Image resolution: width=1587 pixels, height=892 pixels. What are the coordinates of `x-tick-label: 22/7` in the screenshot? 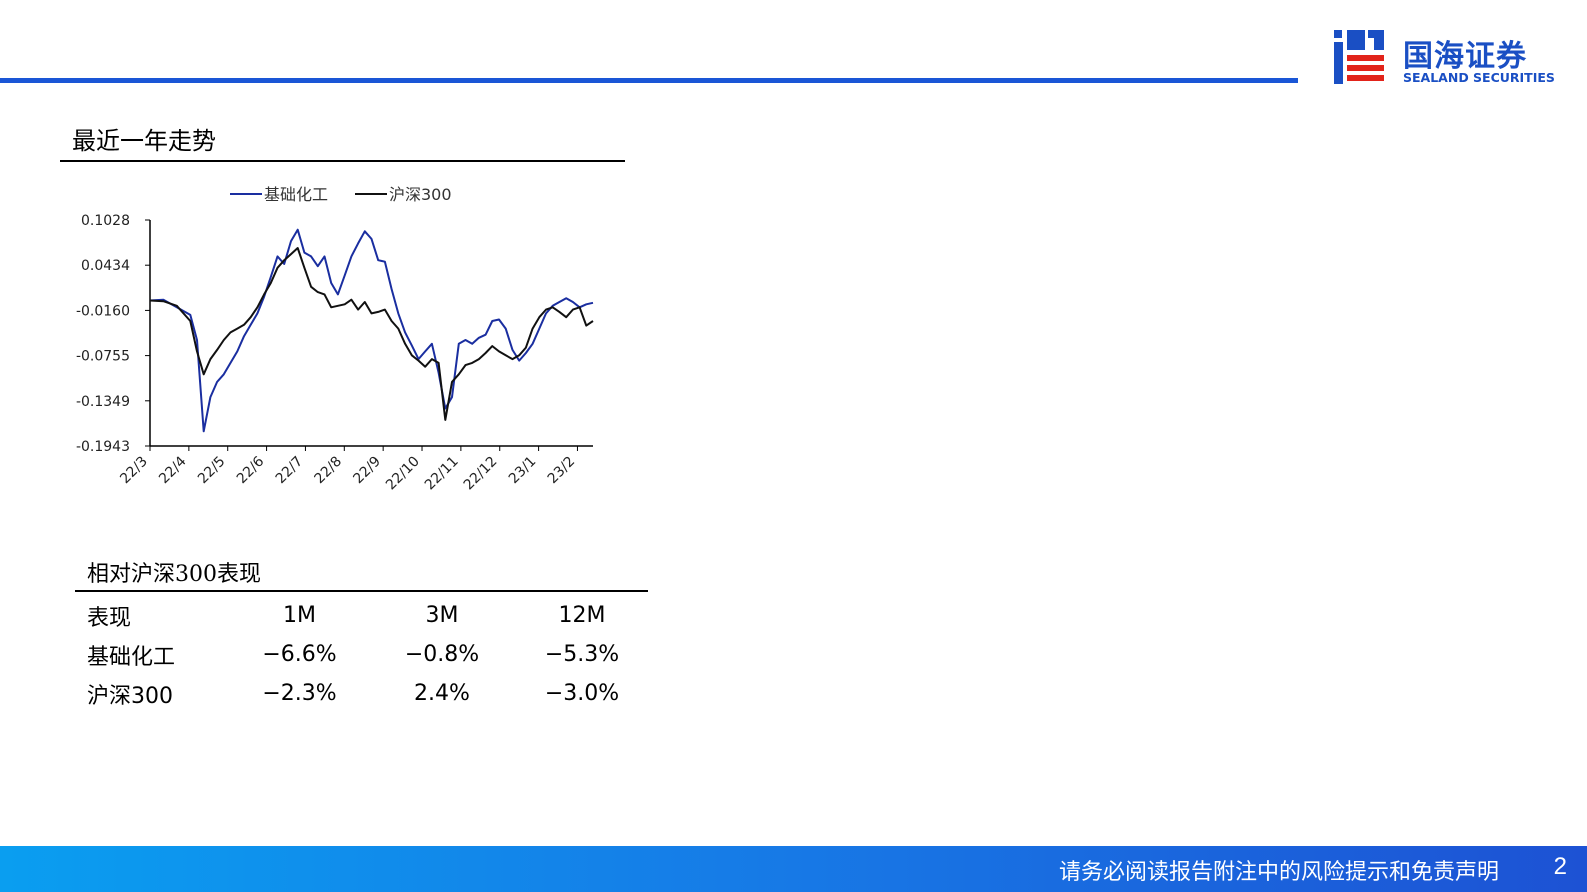 It's located at (290, 471).